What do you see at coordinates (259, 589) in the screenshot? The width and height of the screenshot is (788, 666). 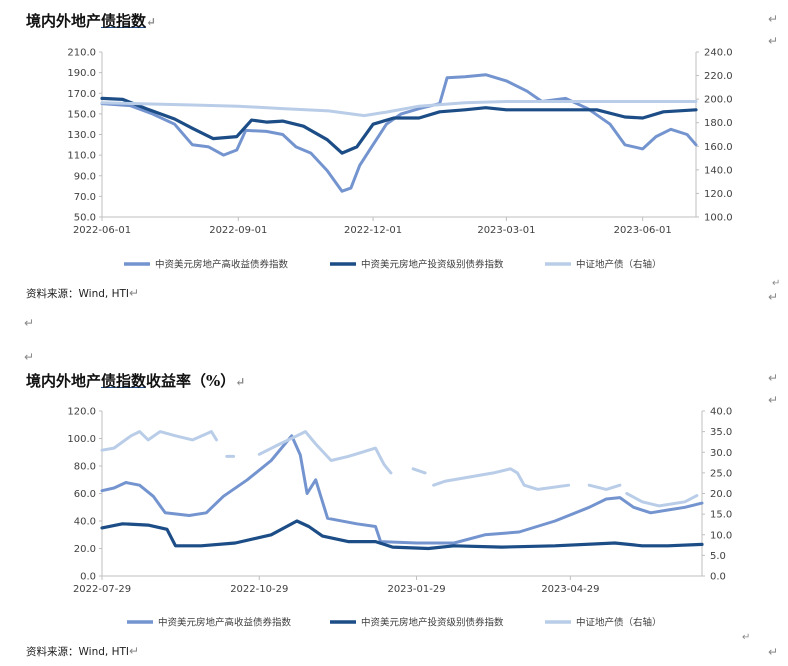 I see `x-tick-label: 2022-10-29` at bounding box center [259, 589].